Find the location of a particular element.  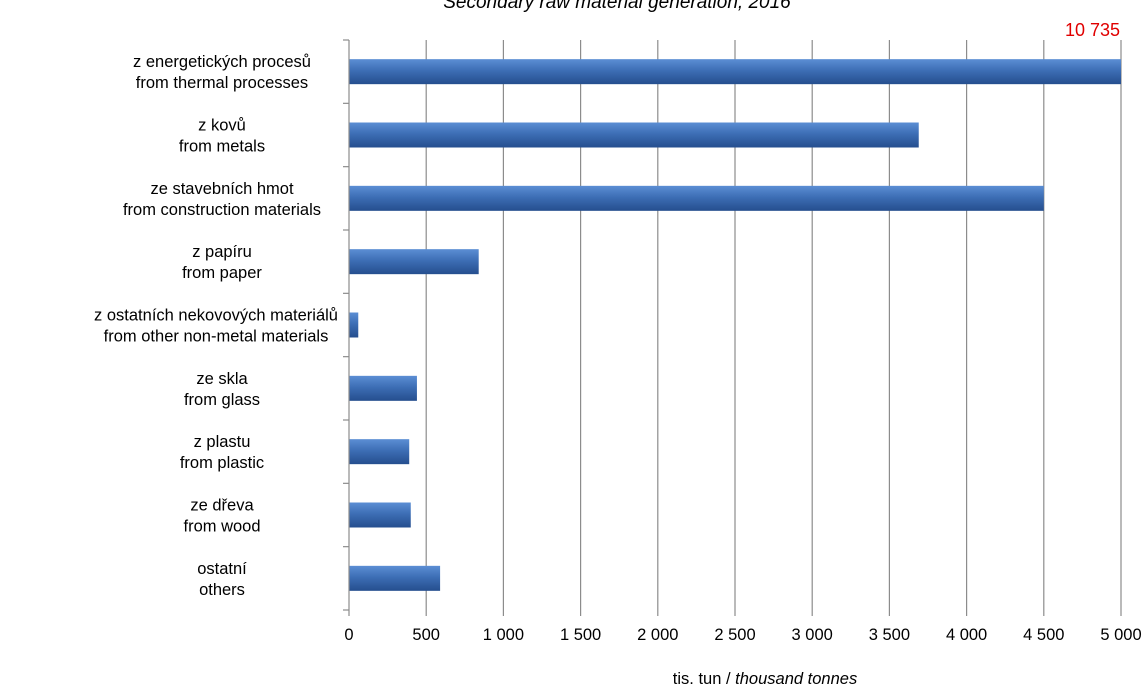

category-label-line: ostatní is located at coordinates (222, 569).